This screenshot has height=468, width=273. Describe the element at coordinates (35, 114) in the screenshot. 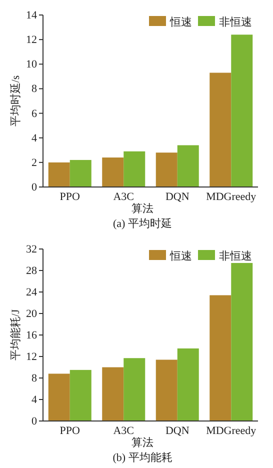

I see `y-tick-label: 6` at that location.